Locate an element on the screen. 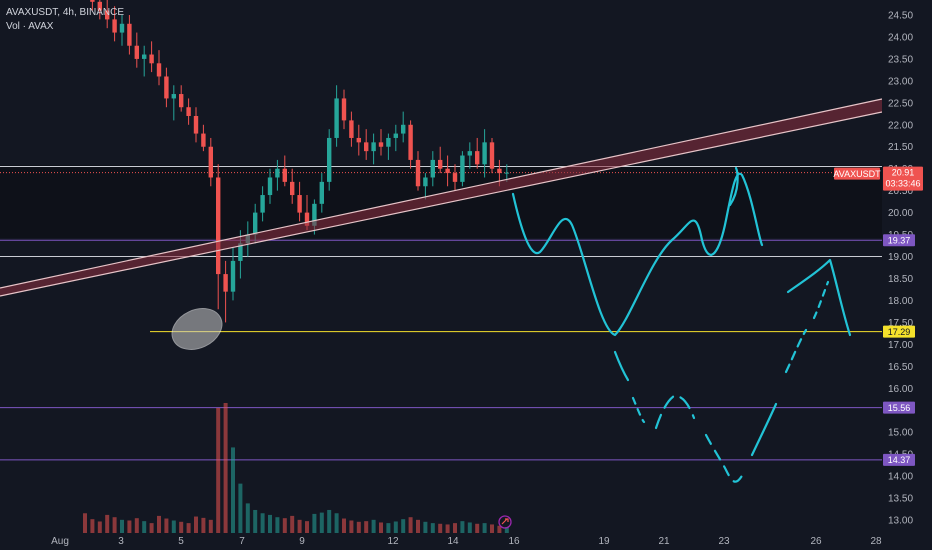 The height and width of the screenshot is (550, 932). alert-icon is located at coordinates (505, 522).